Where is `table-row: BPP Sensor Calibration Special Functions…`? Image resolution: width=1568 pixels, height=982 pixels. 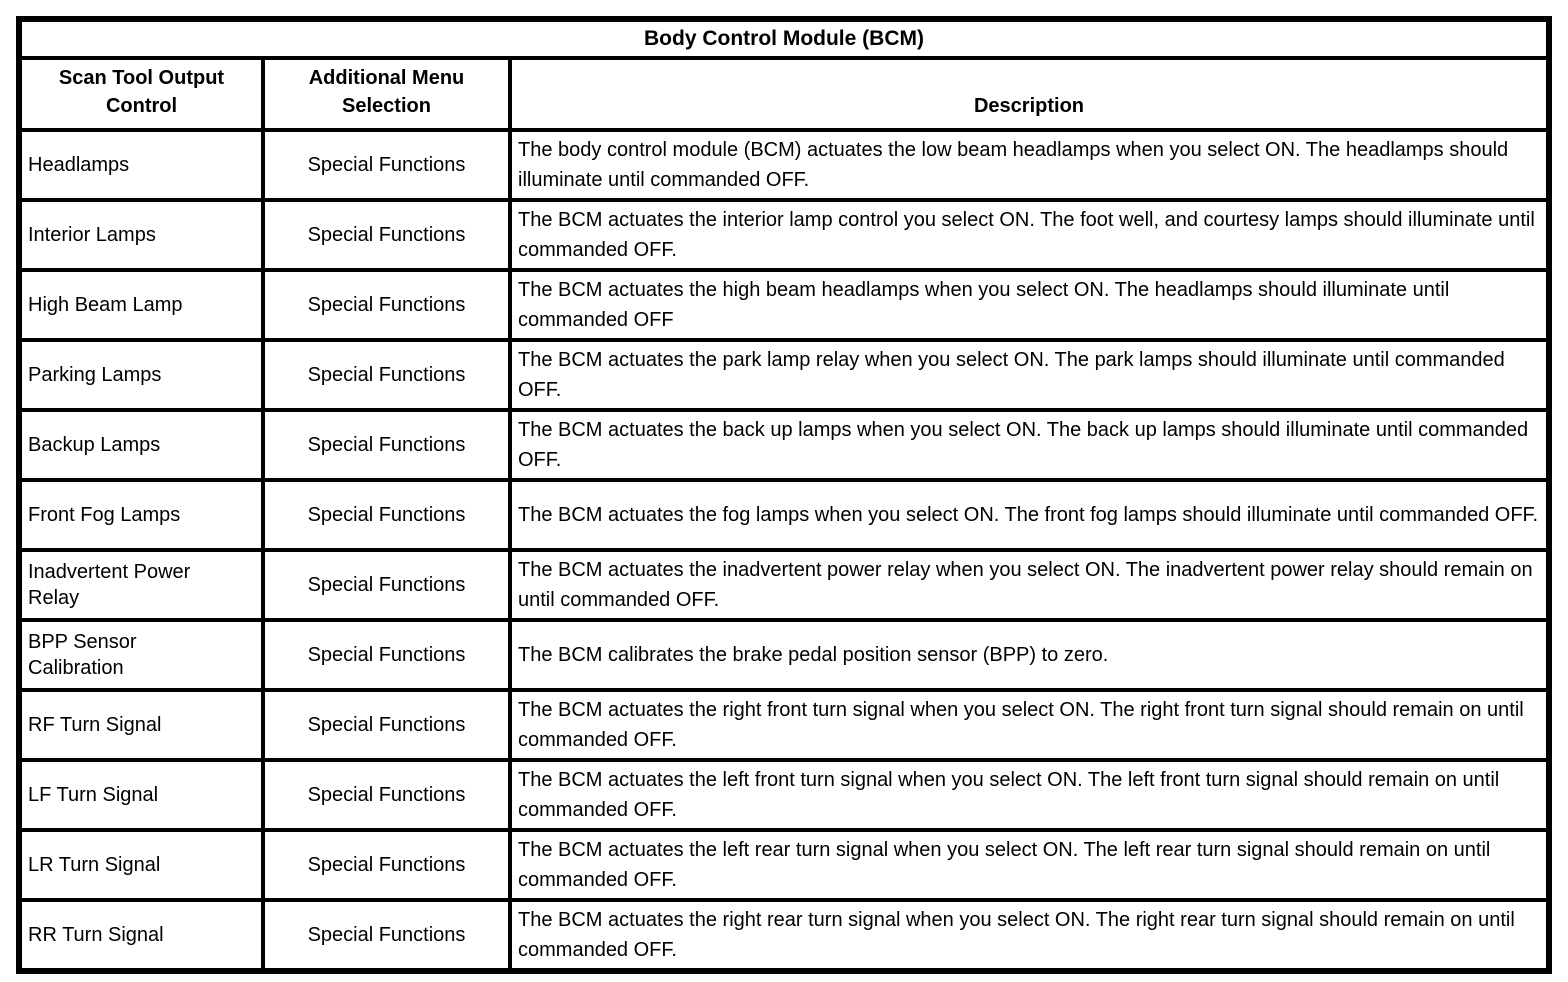 table-row: BPP Sensor Calibration Special Functions… is located at coordinates (784, 655).